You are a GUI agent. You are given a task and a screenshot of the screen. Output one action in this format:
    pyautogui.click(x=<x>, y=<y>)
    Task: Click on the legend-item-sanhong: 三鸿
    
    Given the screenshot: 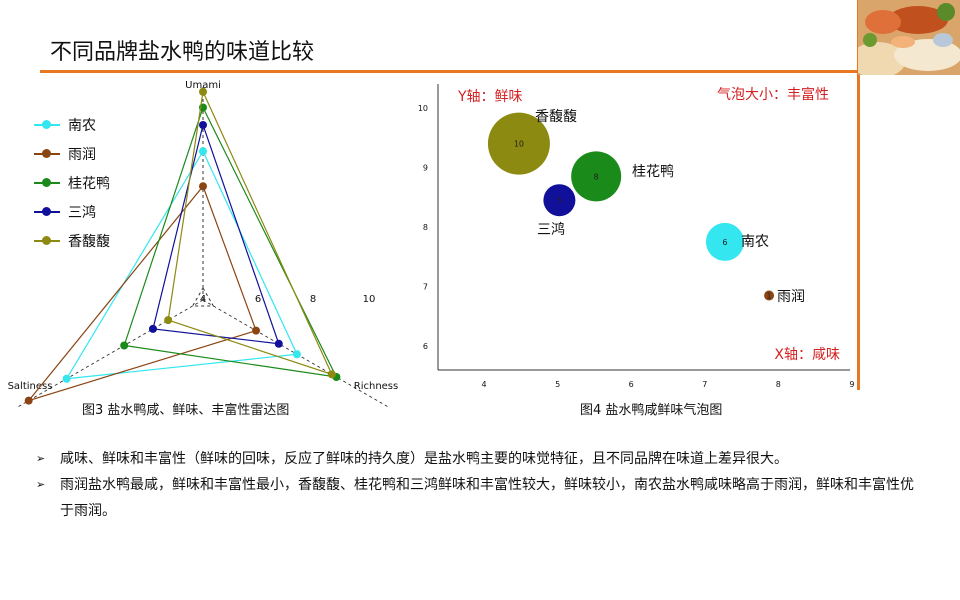 What is the action you would take?
    pyautogui.click(x=71, y=211)
    